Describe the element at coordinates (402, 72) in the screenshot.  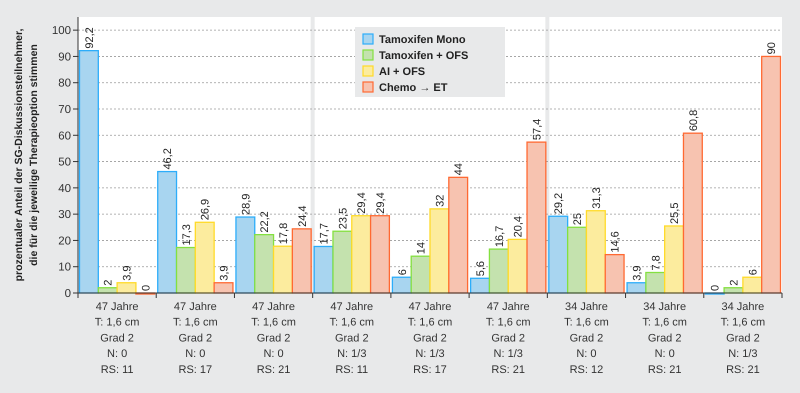
I see `legend-label: AI + OFS` at that location.